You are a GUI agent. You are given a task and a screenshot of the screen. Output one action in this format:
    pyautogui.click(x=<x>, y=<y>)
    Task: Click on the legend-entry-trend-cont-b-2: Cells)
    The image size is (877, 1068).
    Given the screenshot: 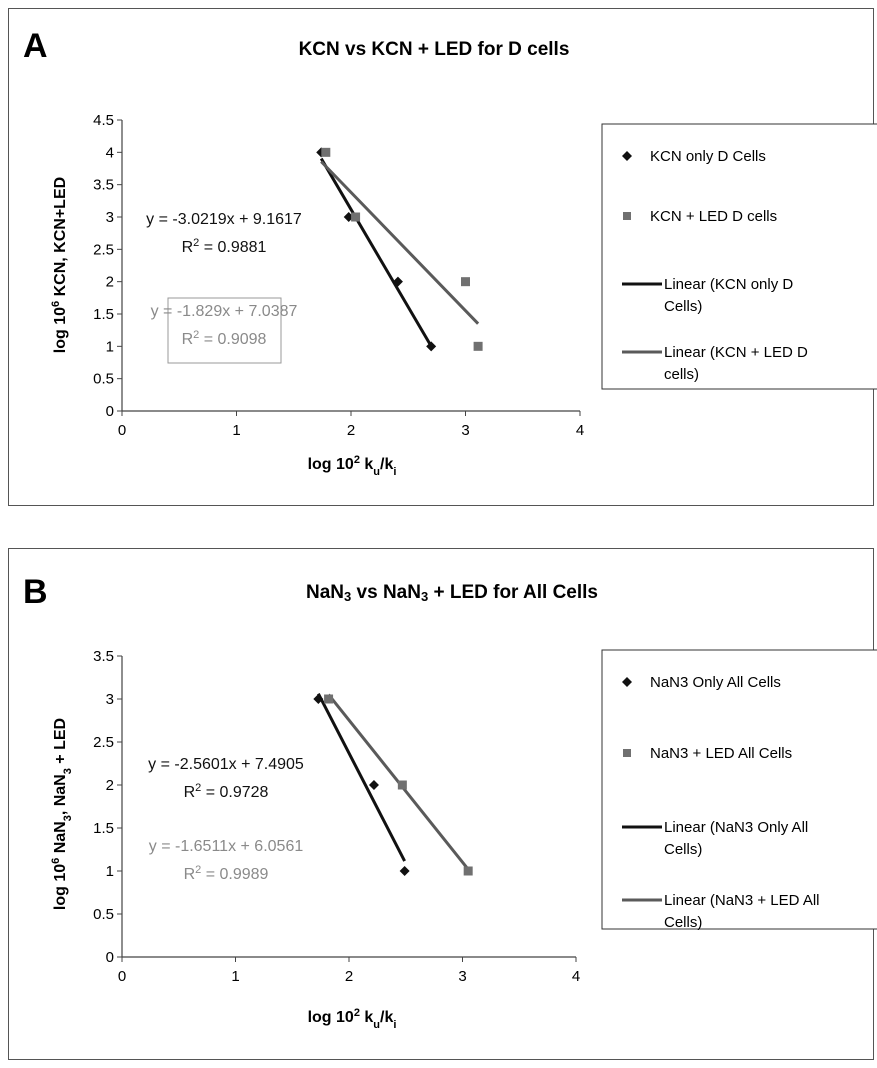 What is the action you would take?
    pyautogui.click(x=683, y=922)
    